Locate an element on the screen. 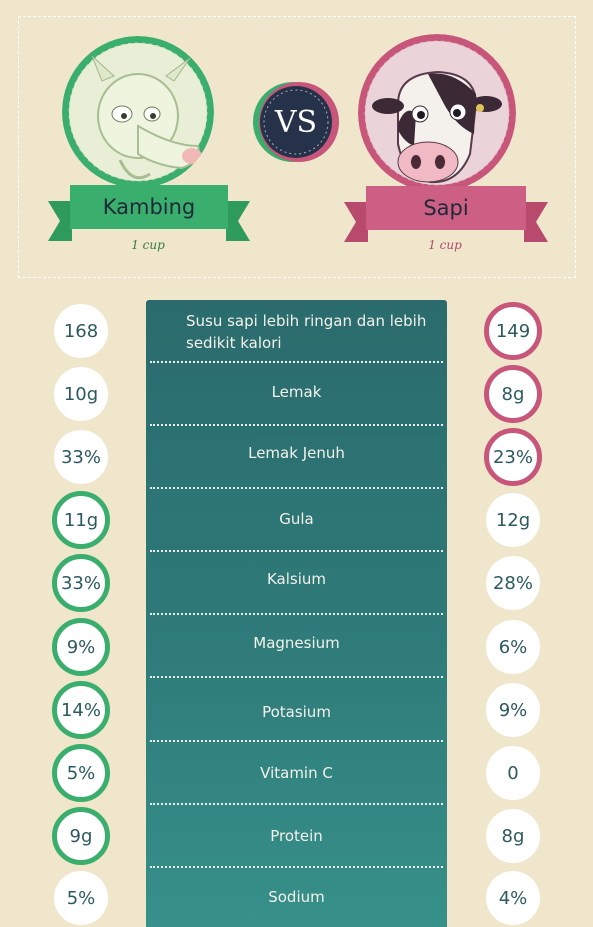  cow-value-1: 8g is located at coordinates (513, 394).